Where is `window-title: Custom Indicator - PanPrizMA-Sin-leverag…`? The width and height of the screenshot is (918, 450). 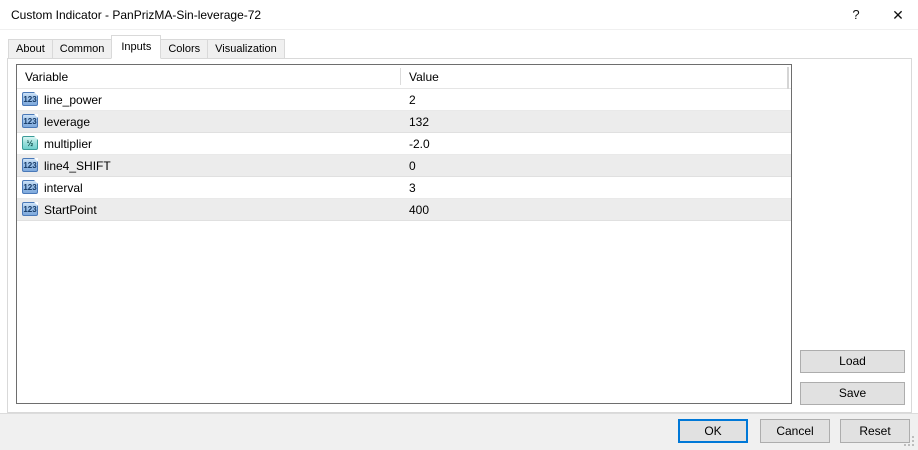 window-title: Custom Indicator - PanPrizMA-Sin-leverag… is located at coordinates (136, 15).